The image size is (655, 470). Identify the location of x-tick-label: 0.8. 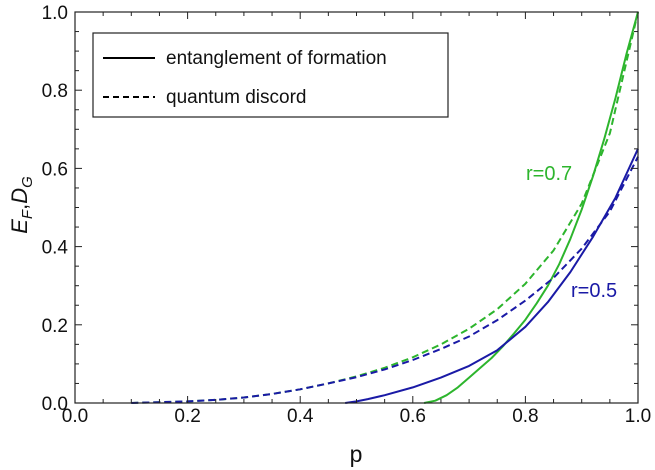
(525, 416).